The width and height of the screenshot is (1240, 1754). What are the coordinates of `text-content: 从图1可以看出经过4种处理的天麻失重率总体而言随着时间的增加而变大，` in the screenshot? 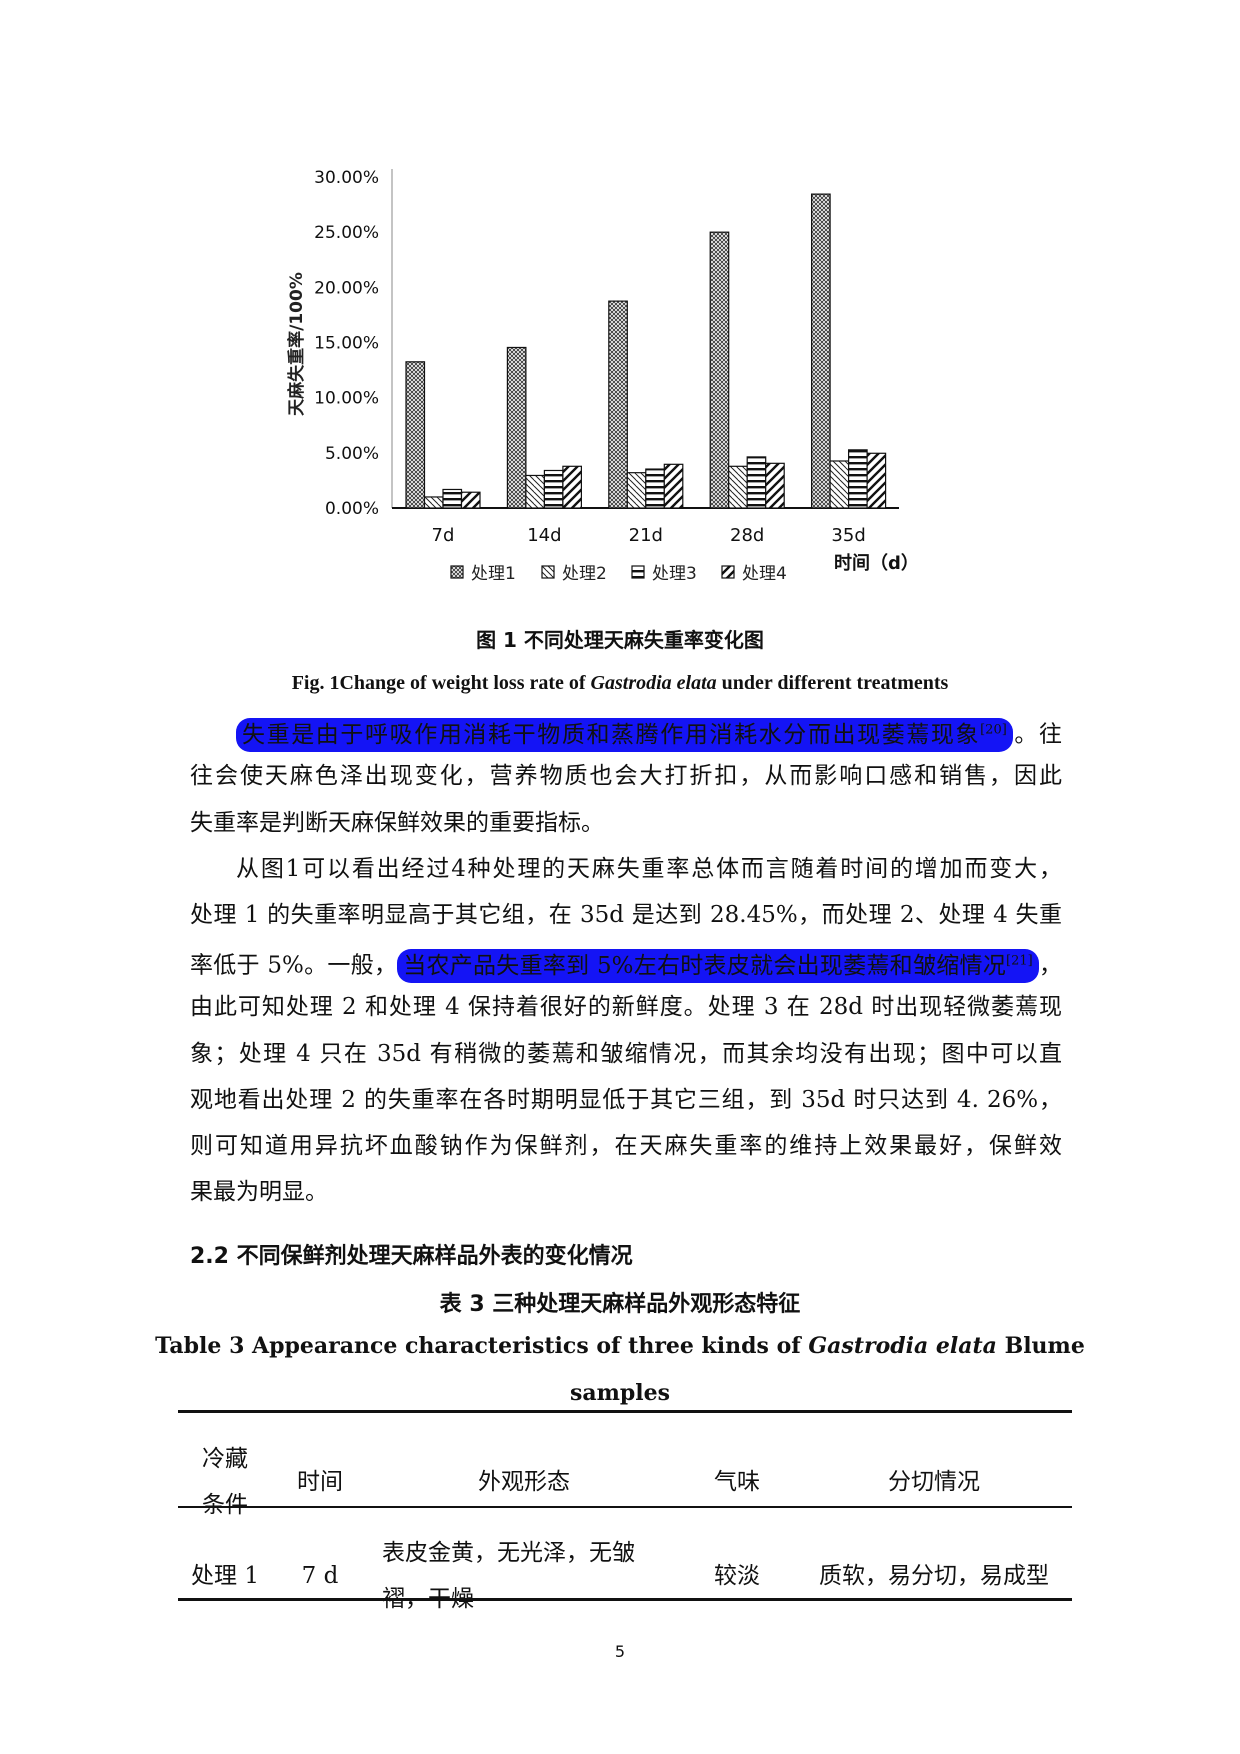 It's located at (649, 869).